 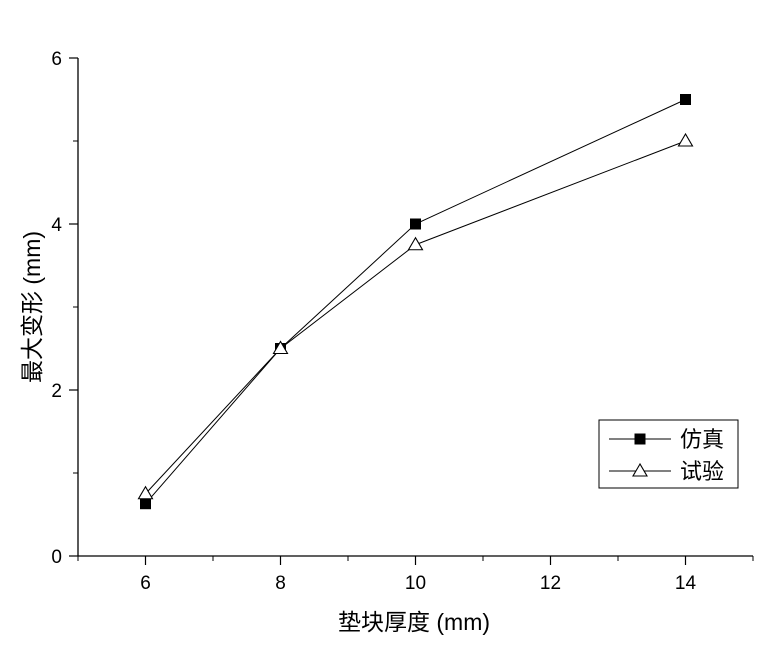 What do you see at coordinates (415, 583) in the screenshot?
I see `x-tick-label: 10` at bounding box center [415, 583].